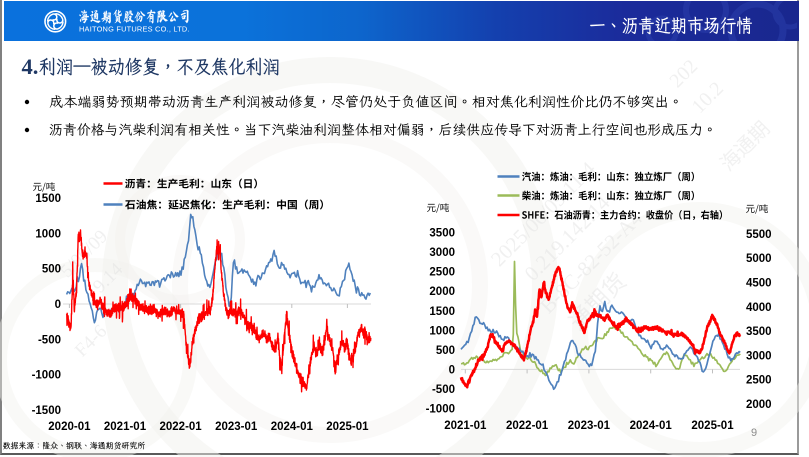  Describe the element at coordinates (759, 235) in the screenshot. I see `svg-text: 5500` at that location.